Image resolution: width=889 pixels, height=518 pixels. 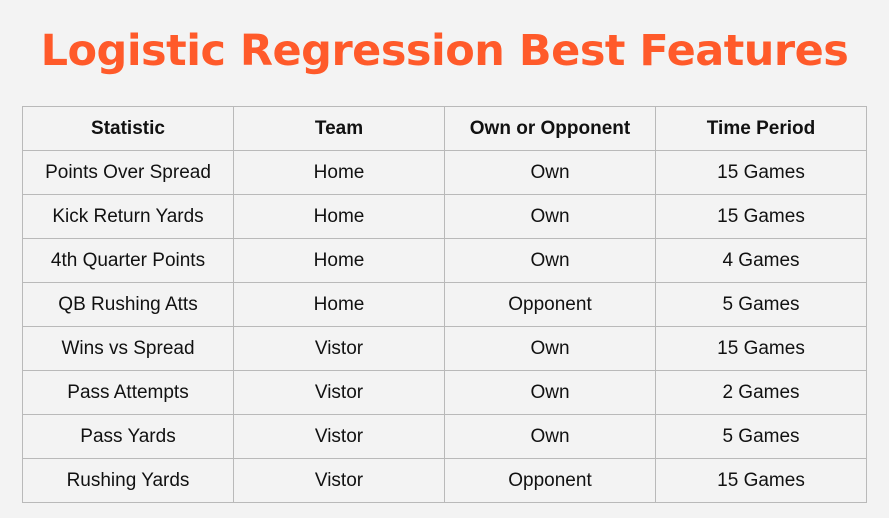 I want to click on column-header-statistic: Statistic, so click(x=128, y=128).